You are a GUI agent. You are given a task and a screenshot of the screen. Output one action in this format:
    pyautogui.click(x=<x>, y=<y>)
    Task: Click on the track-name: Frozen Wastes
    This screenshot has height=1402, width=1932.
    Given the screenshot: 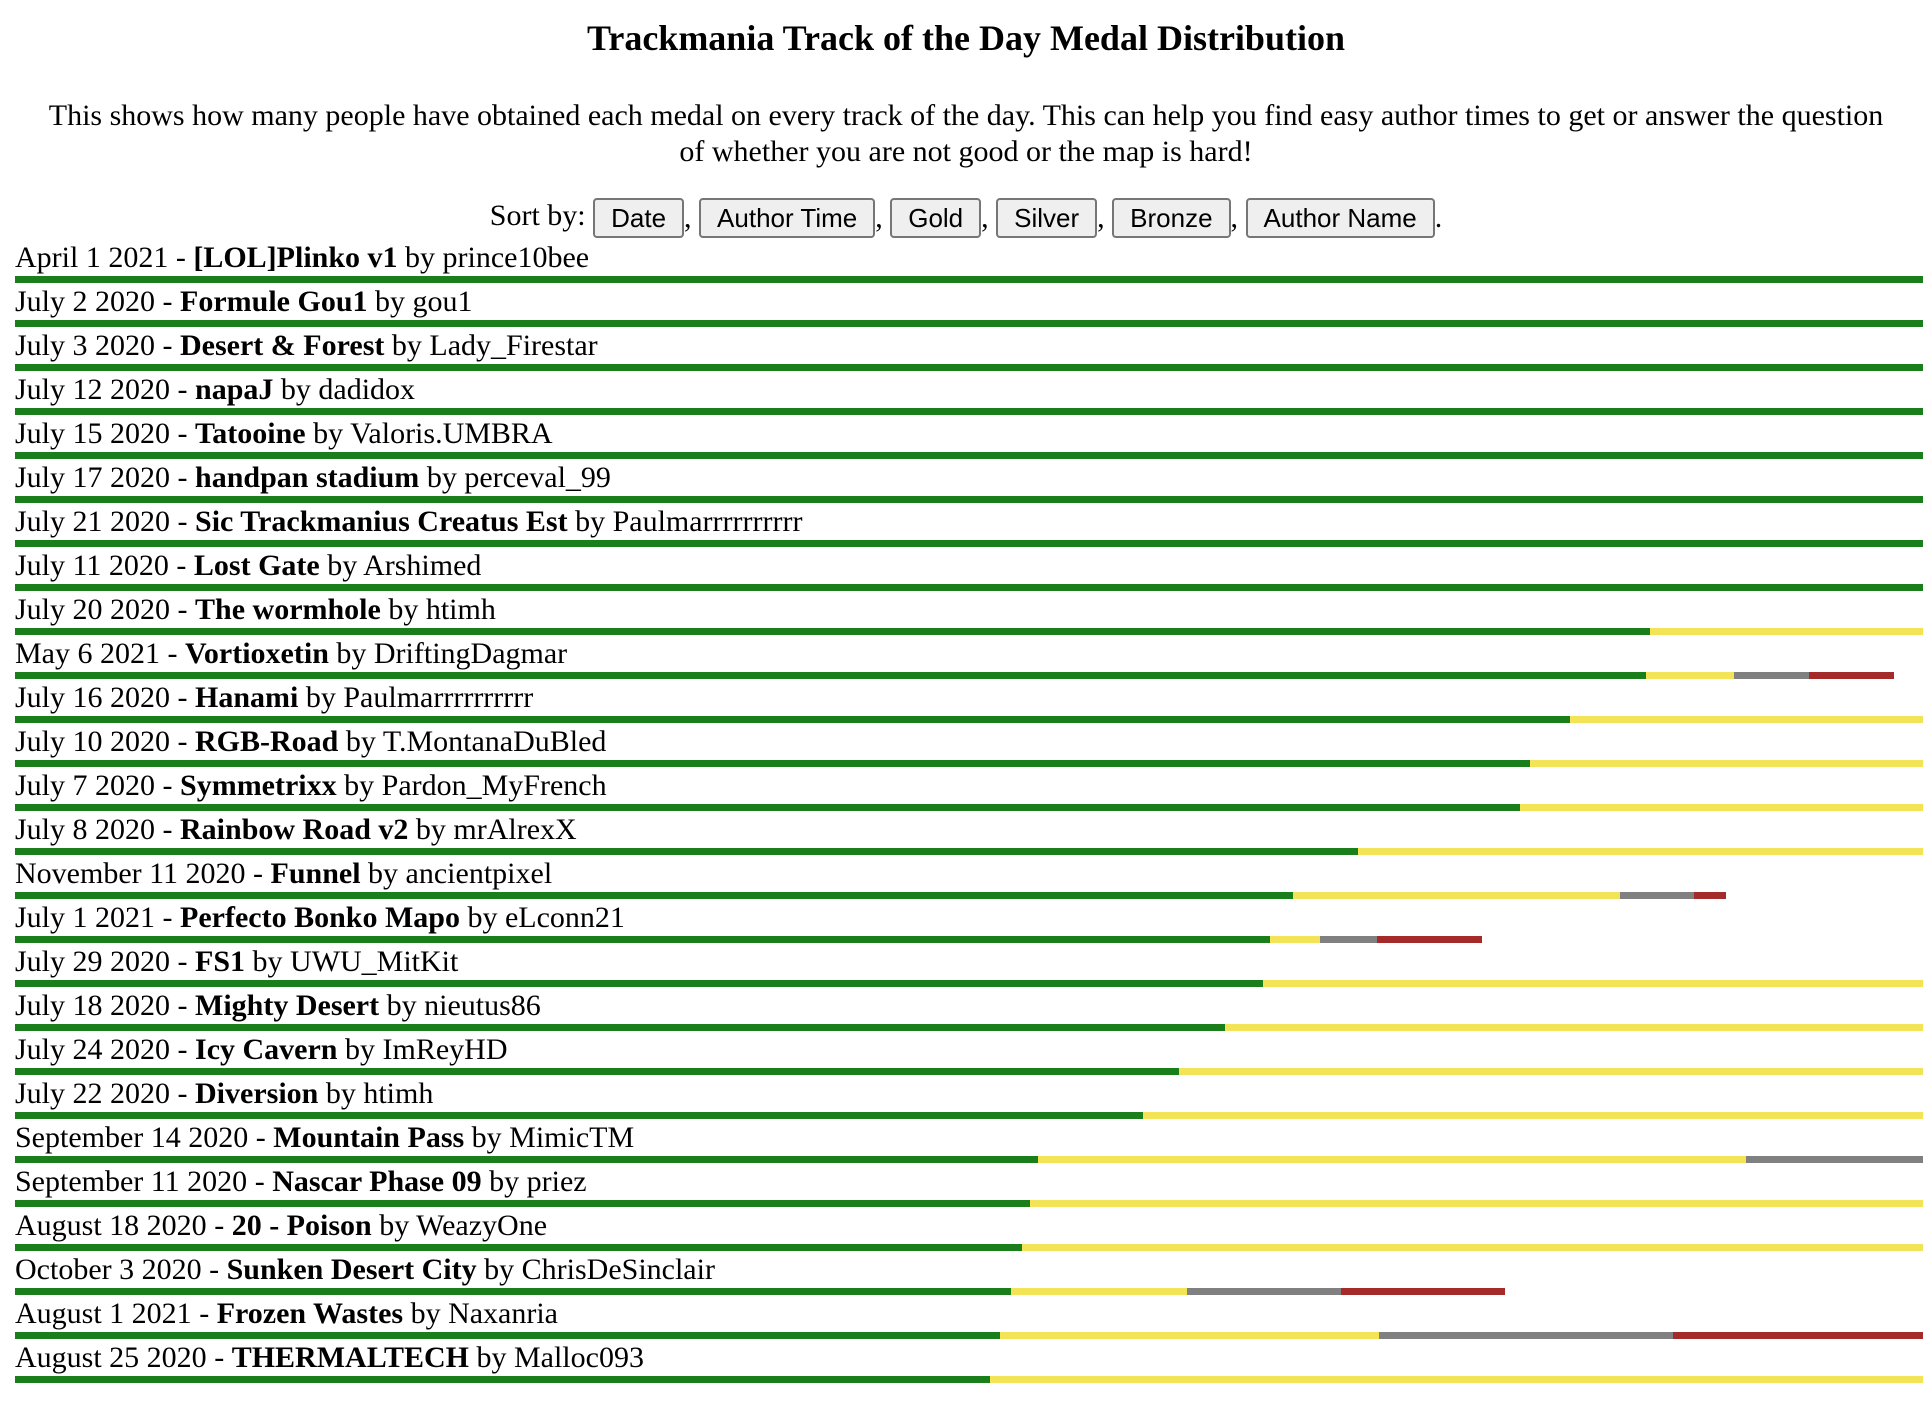 What is the action you would take?
    pyautogui.click(x=310, y=1313)
    